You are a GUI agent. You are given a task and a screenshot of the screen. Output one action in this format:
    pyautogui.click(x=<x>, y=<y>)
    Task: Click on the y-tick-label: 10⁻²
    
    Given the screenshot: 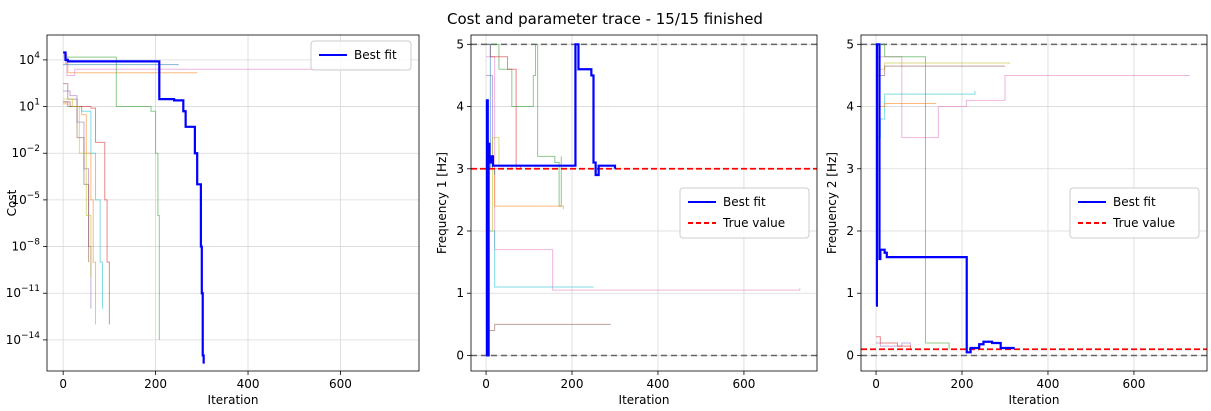 What is the action you would take?
    pyautogui.click(x=25, y=152)
    